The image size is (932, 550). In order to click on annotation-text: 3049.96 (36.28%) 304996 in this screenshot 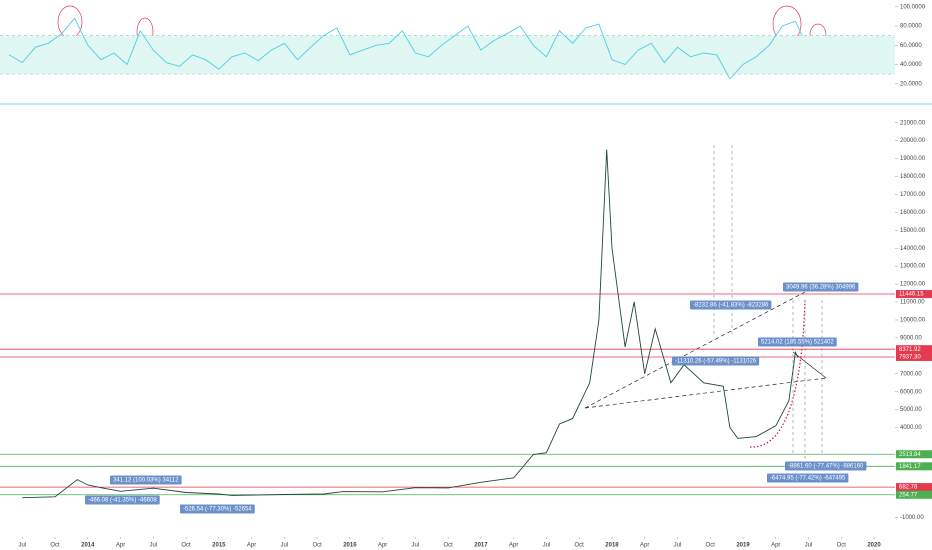, I will do `click(821, 288)`.